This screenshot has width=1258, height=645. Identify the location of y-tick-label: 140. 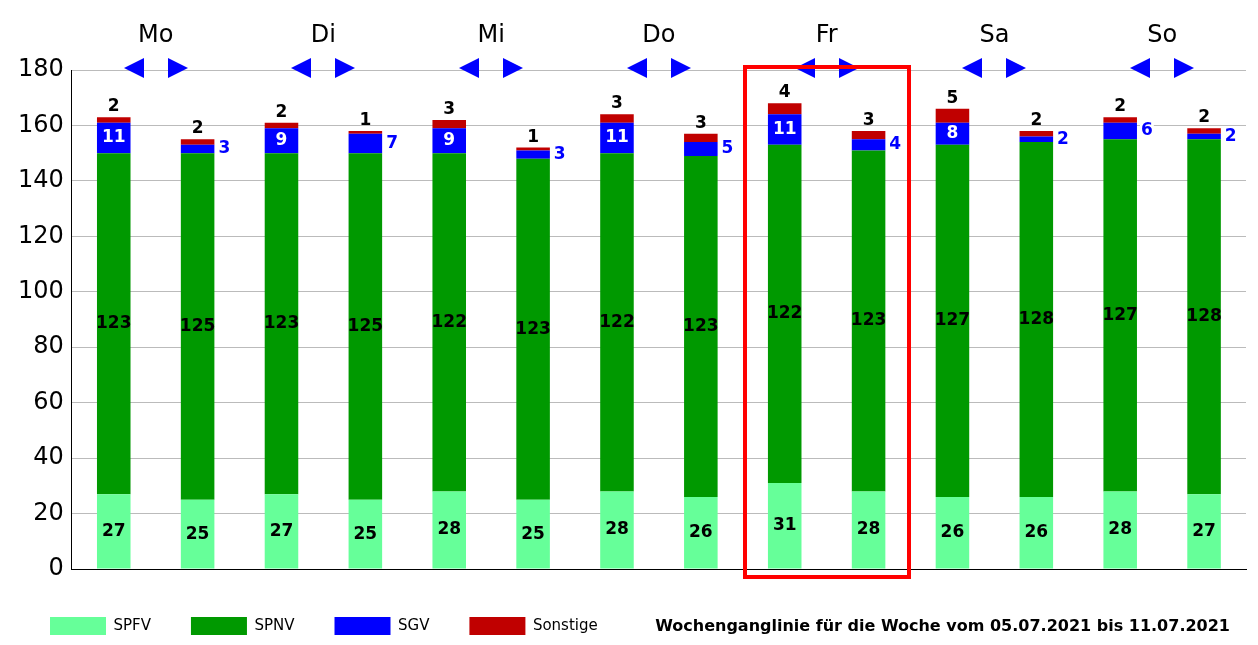
(41, 179).